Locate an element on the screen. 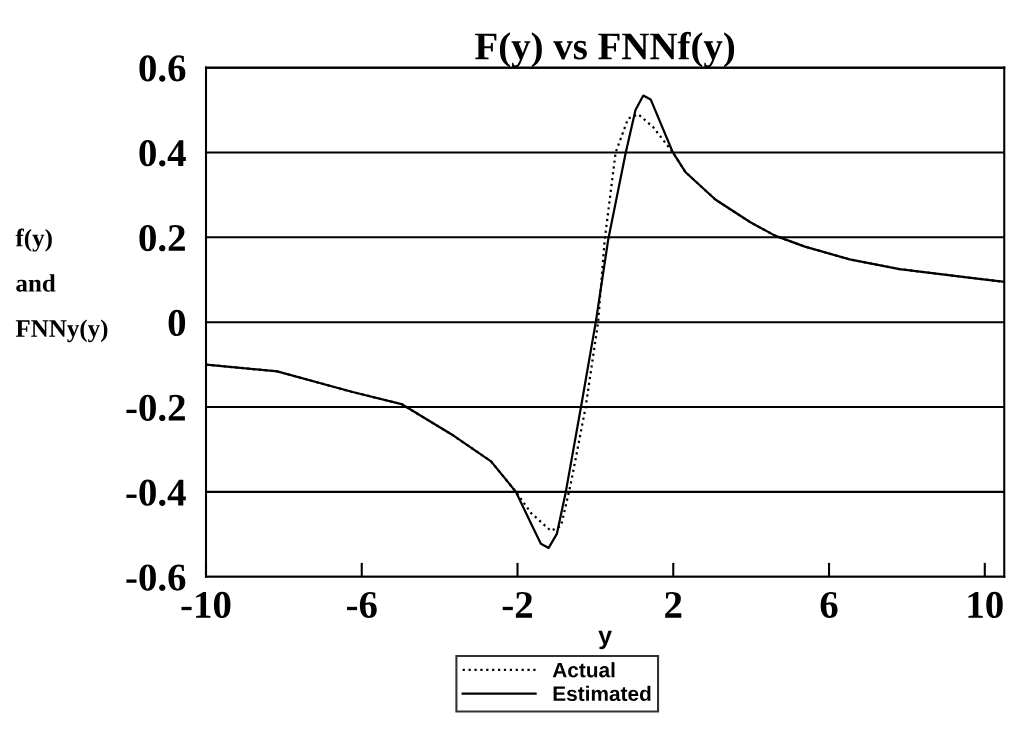 The image size is (1030, 751). legend-label: Actual is located at coordinates (583, 670).